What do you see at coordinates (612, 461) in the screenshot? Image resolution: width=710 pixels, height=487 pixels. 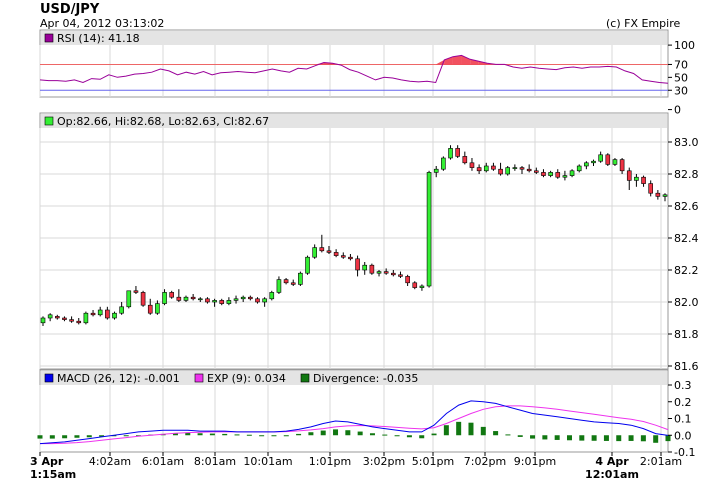 I see `x-axis-label: 4 Apr` at bounding box center [612, 461].